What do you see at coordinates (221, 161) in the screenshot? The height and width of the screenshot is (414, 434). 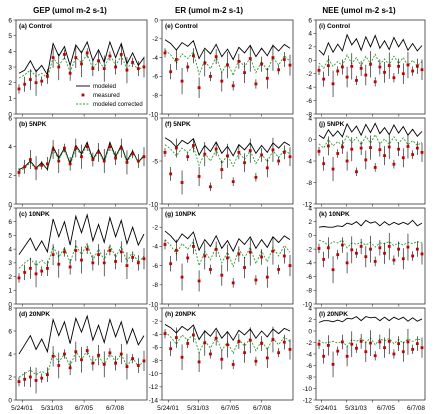 I see `panel-f: -10 -5 0 (f) 5NPK` at bounding box center [221, 161].